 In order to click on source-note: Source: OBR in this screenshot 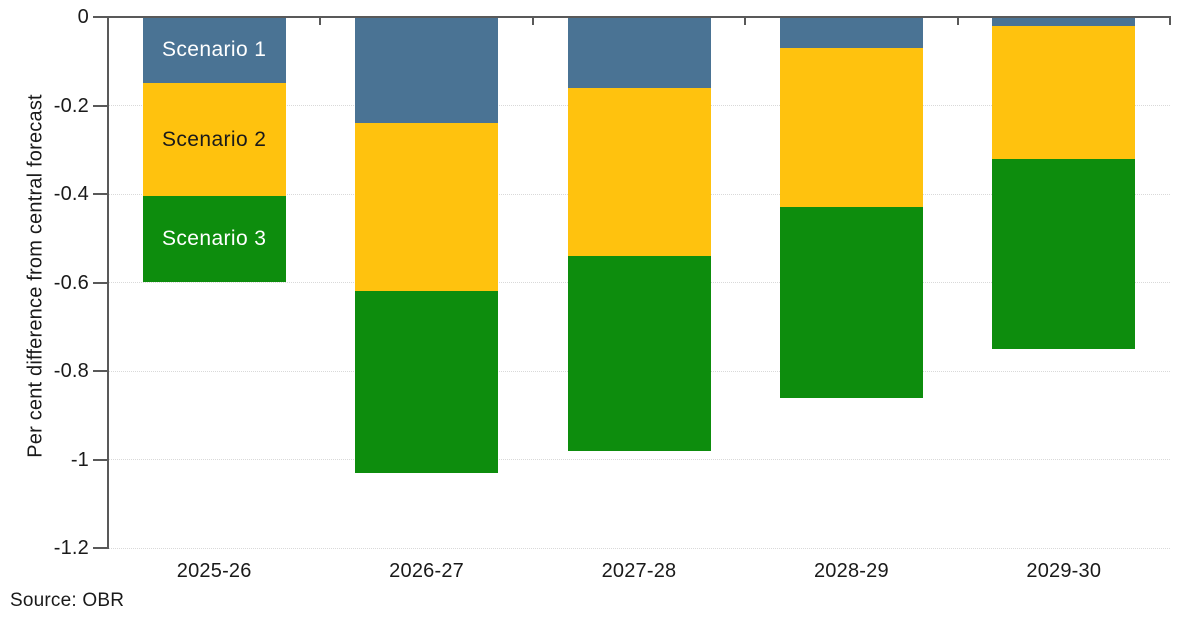, I will do `click(67, 600)`.